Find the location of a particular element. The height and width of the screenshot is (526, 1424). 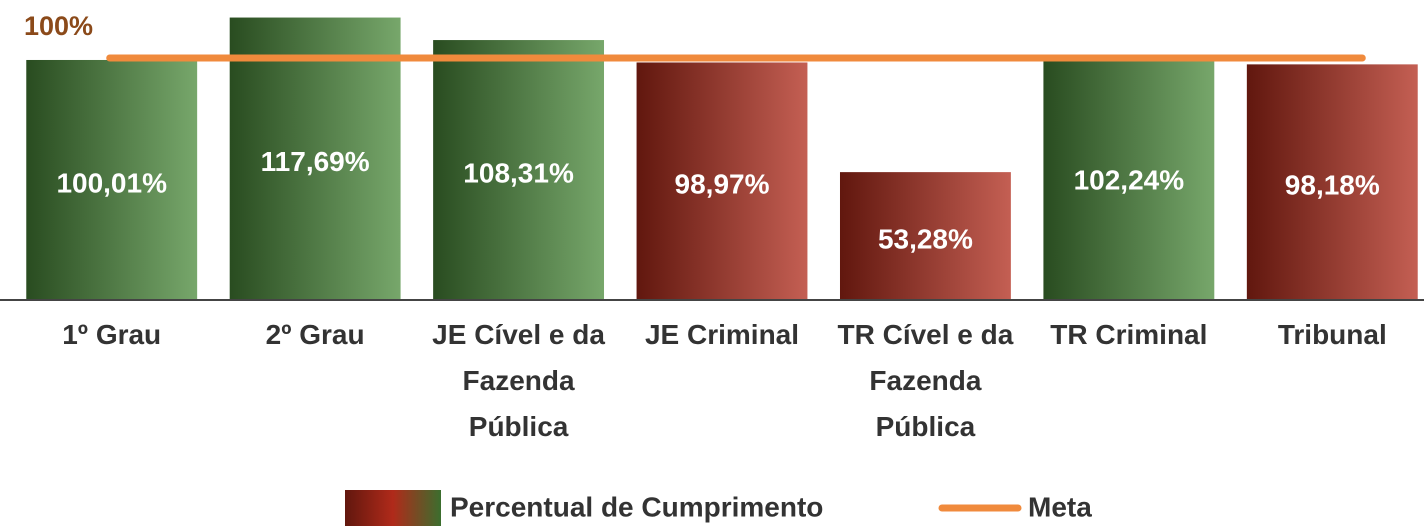

value-label: 108,31% is located at coordinates (518, 172).